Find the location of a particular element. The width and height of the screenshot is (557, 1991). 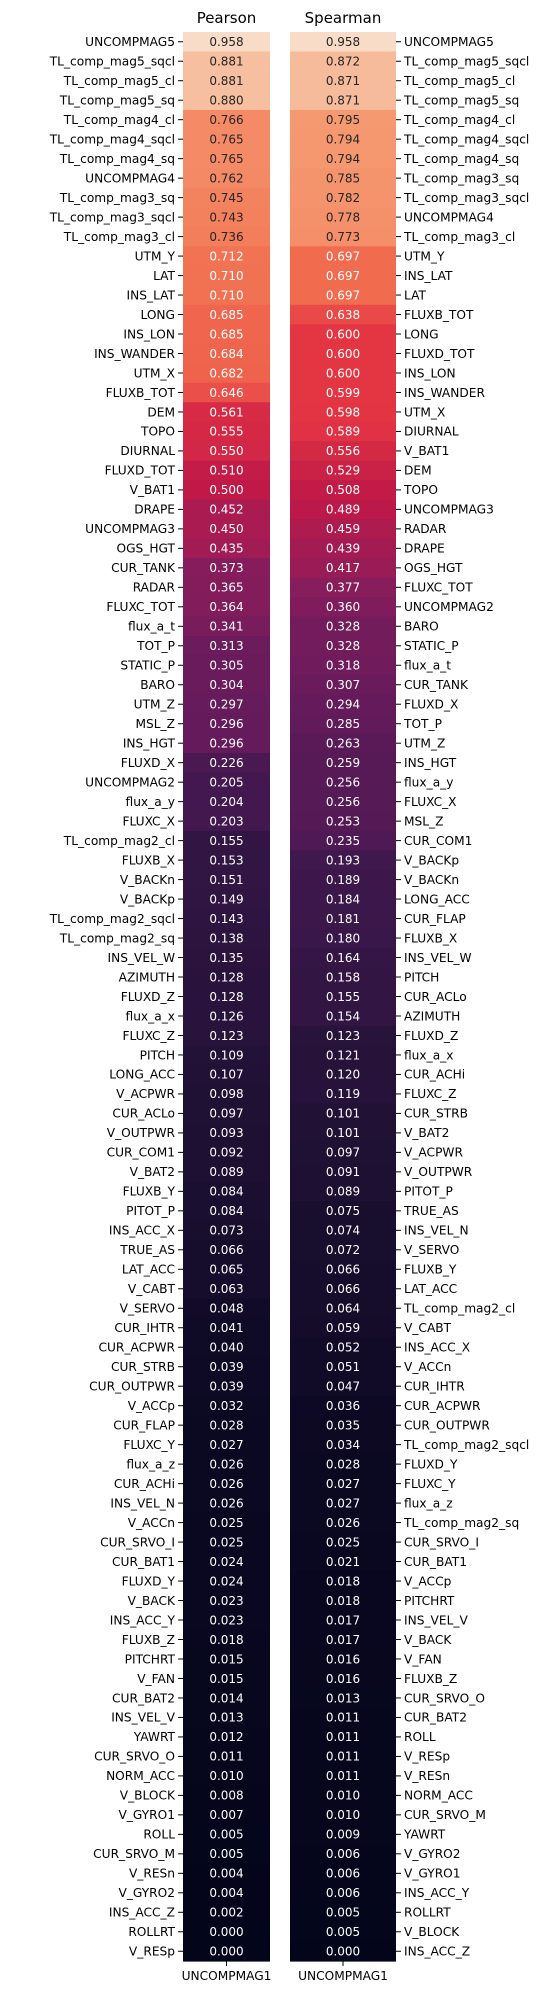

pearson-y-tick-label: TL_comp_mag3_sq is located at coordinates (117, 198).